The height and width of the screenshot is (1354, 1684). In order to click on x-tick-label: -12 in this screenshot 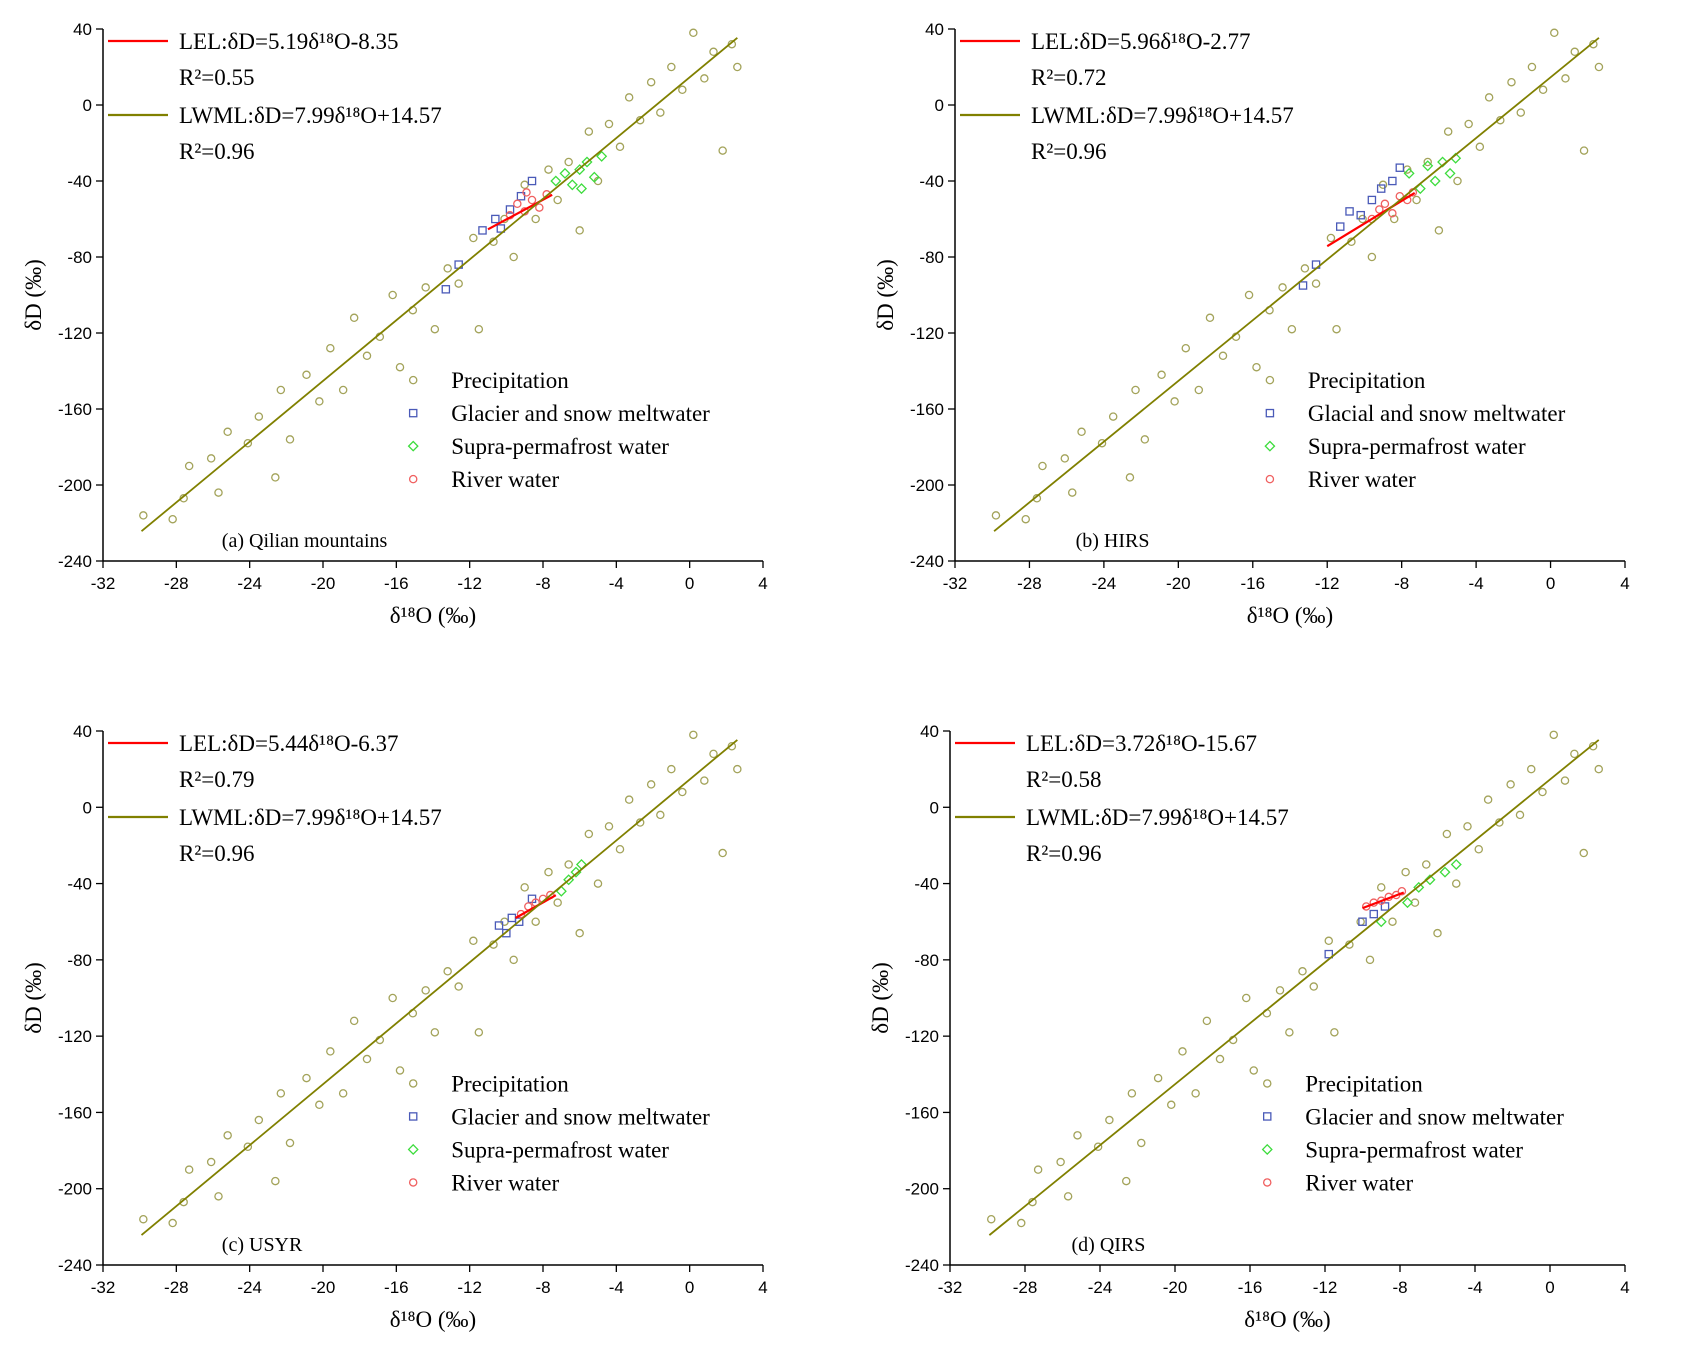, I will do `click(469, 1287)`.